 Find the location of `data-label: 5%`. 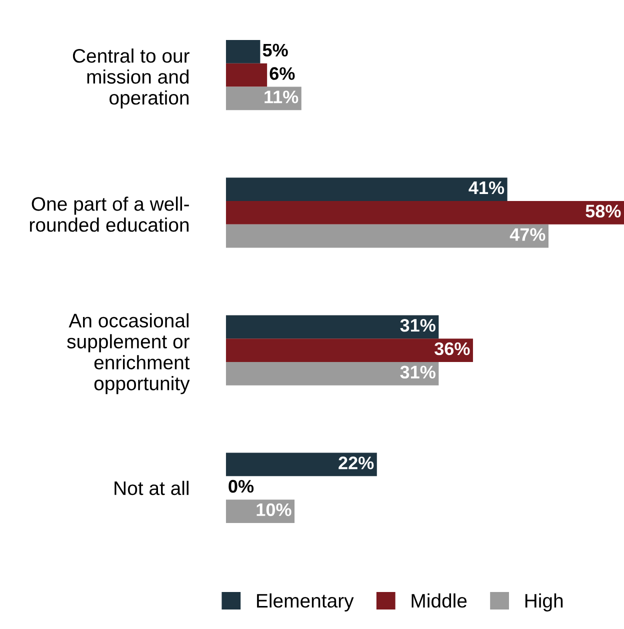

data-label: 5% is located at coordinates (275, 50).